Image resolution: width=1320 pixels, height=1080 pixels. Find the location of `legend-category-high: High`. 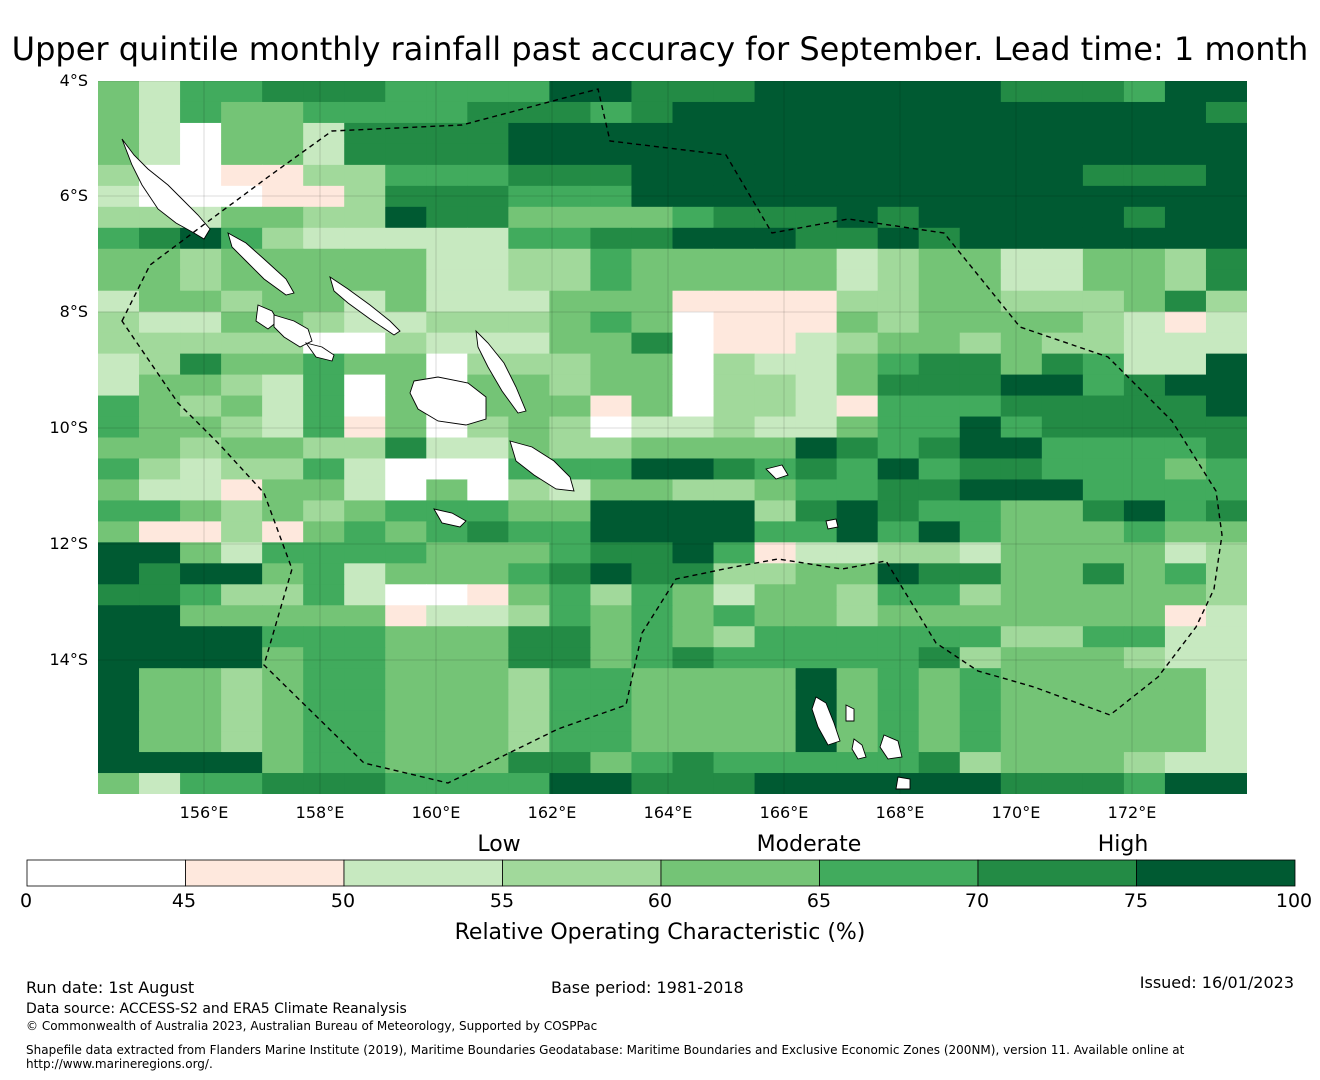

legend-category-high: High is located at coordinates (1123, 844).